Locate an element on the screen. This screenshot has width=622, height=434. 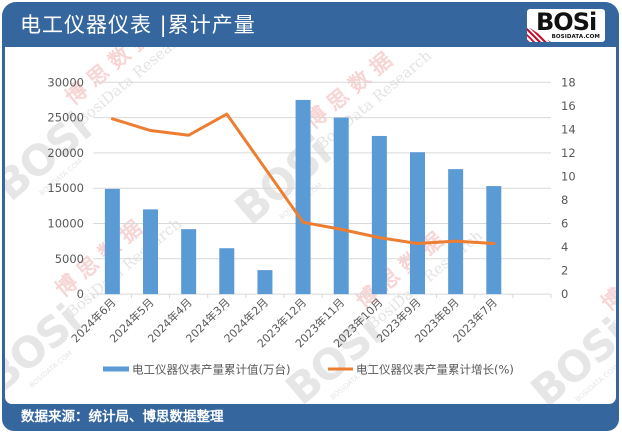
legend-bar-label: 电工仪器仪表产量累计值(万台) is located at coordinates (211, 370).